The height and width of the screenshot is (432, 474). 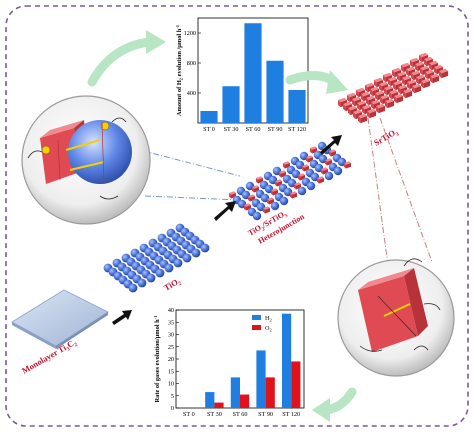 I want to click on label-srtio3: SrTiO3, so click(x=386, y=137).